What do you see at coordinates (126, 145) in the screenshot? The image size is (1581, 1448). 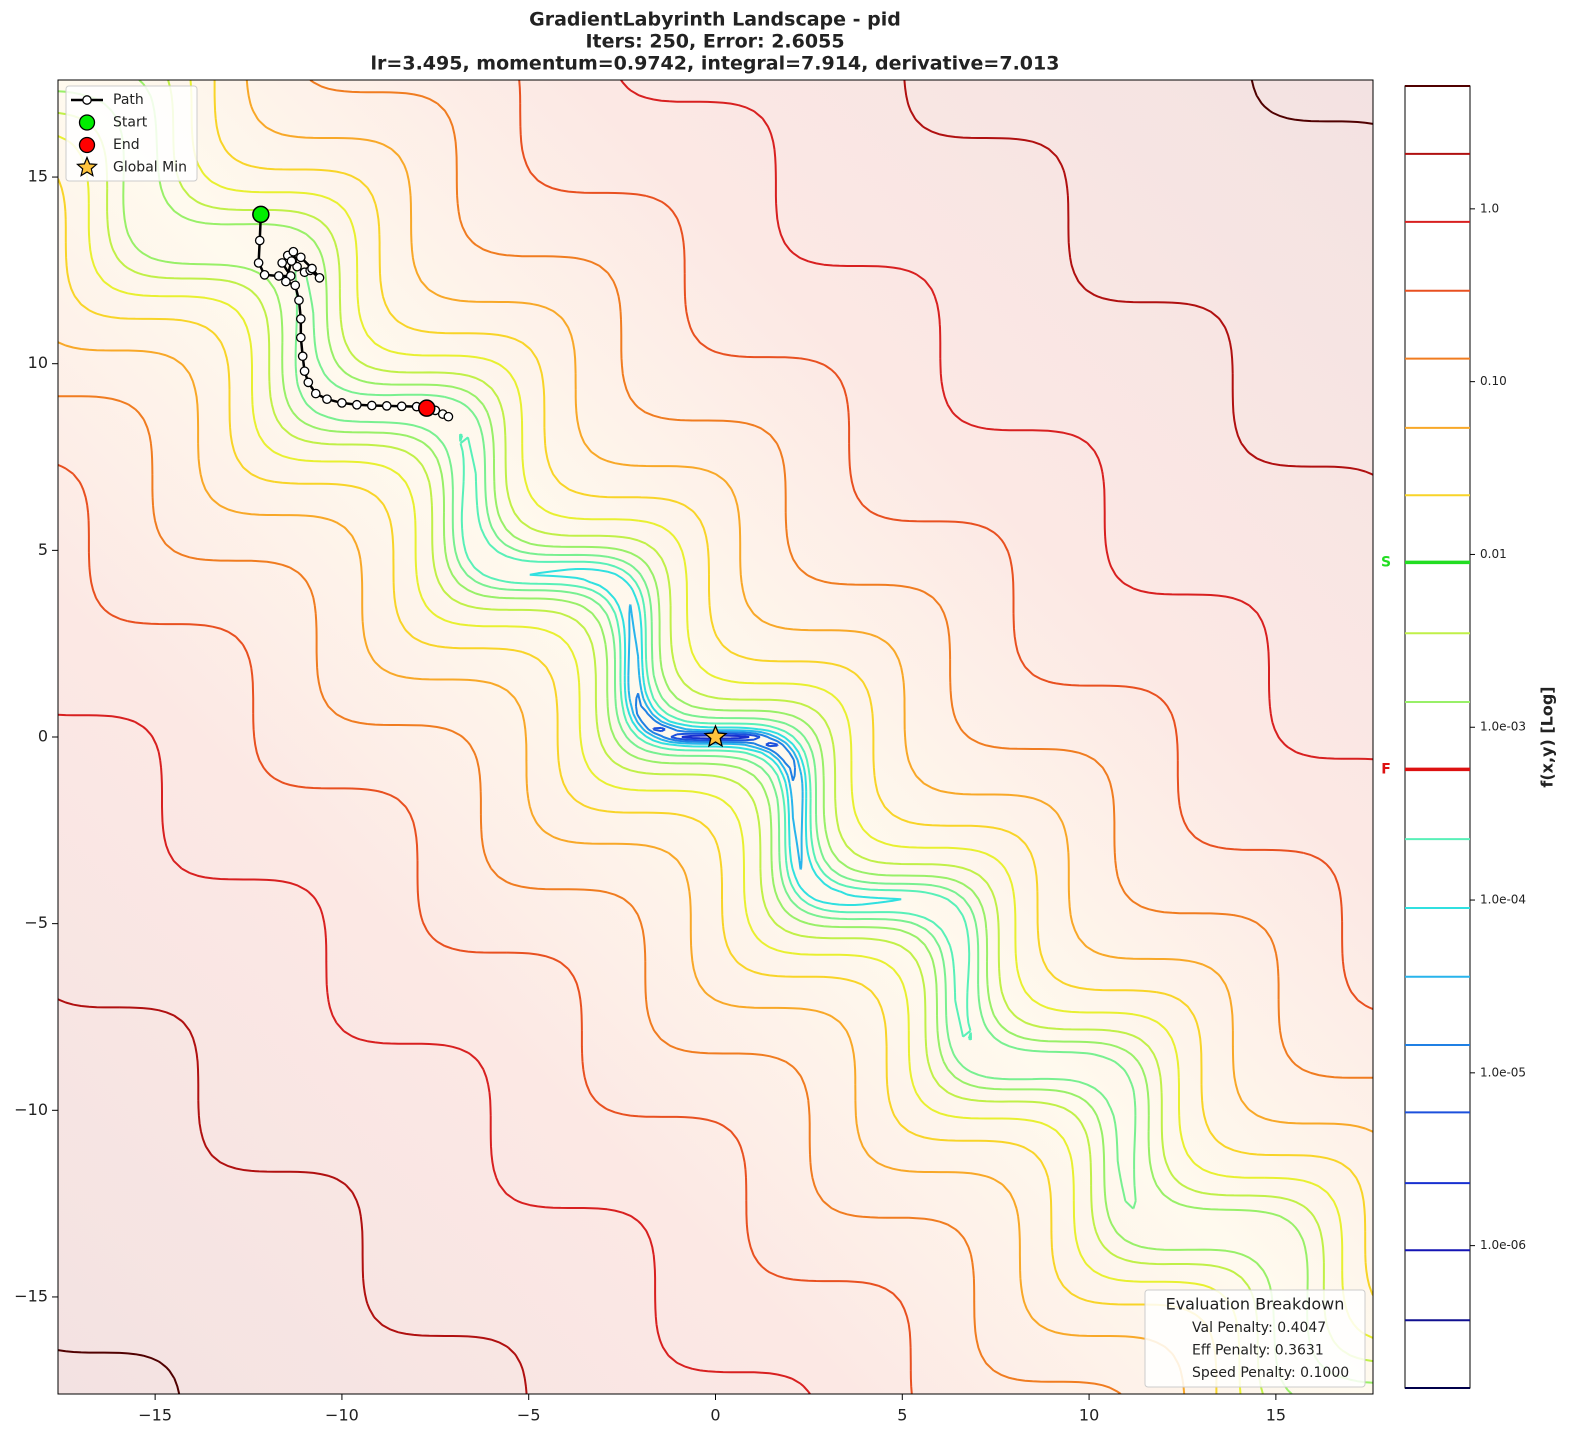 I see `legend-label: End` at bounding box center [126, 145].